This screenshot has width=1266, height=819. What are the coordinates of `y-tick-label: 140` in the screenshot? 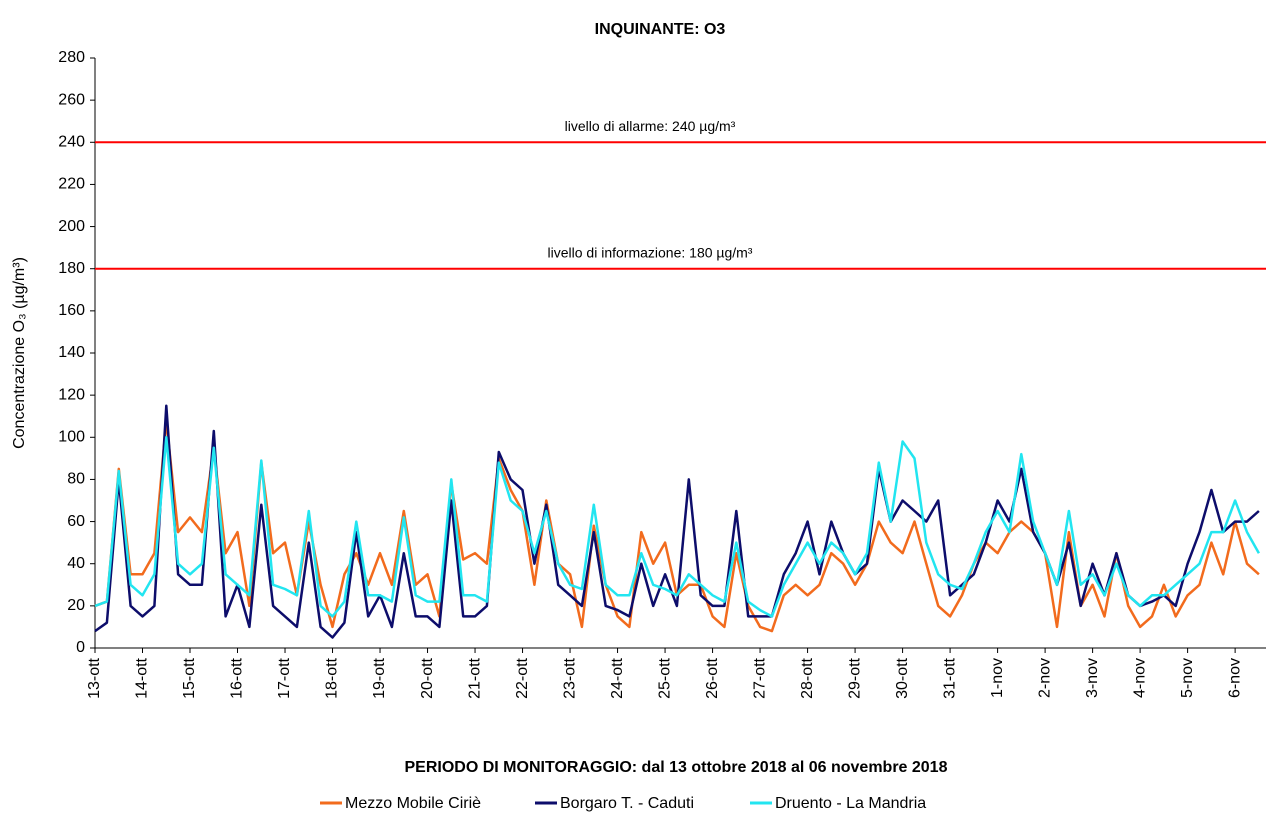 It's located at (71, 352).